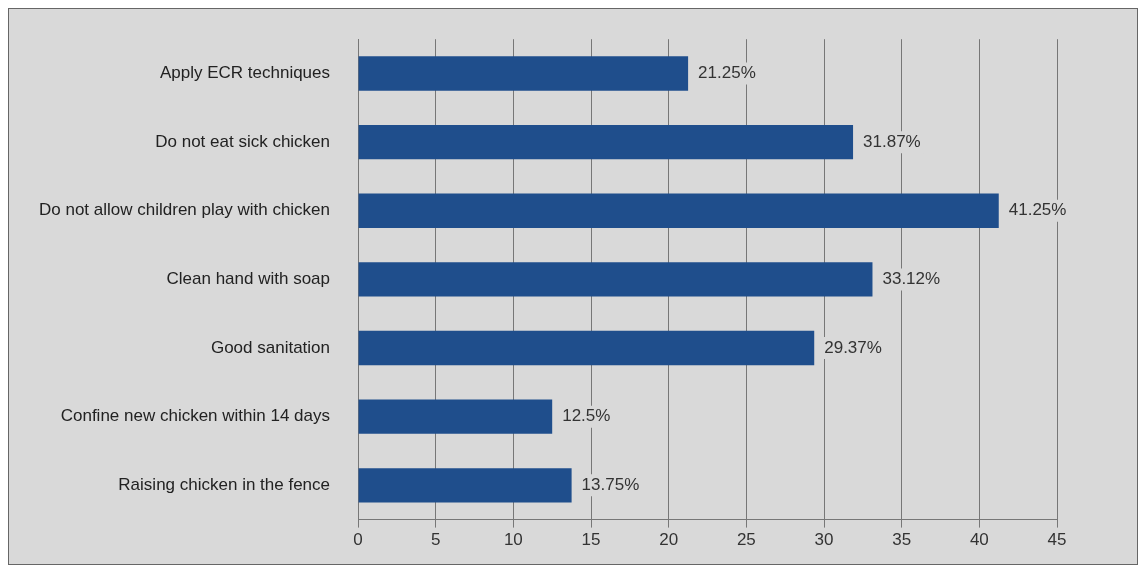  What do you see at coordinates (245, 73) in the screenshot?
I see `y-tick-label: Apply ECR techniques` at bounding box center [245, 73].